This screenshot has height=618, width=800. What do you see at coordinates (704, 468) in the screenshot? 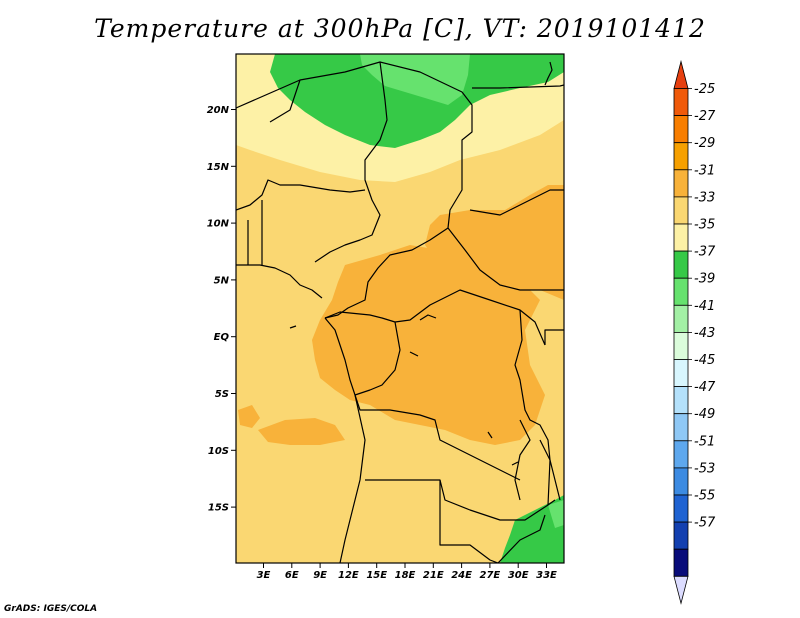
I see `colorbar-label: -53` at bounding box center [704, 468].